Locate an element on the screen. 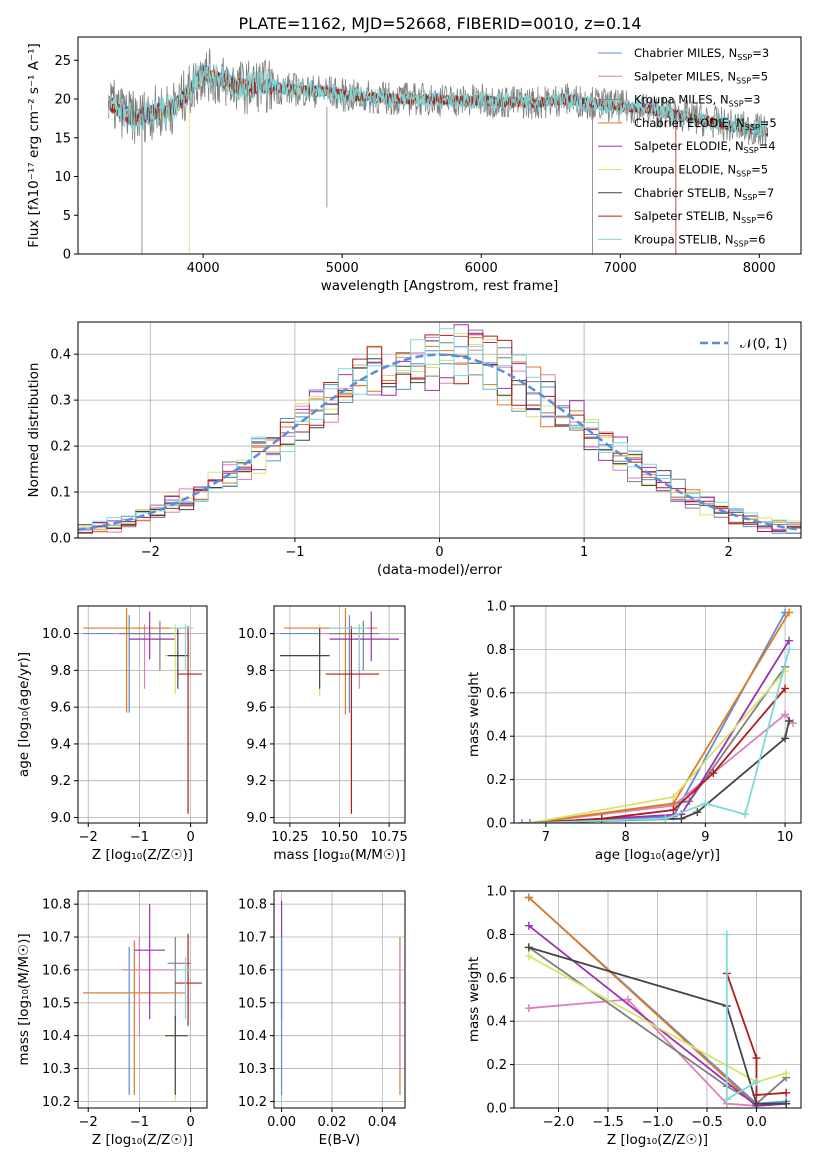 This screenshot has height=1170, width=819. weight-line is located at coordinates (653, 717).